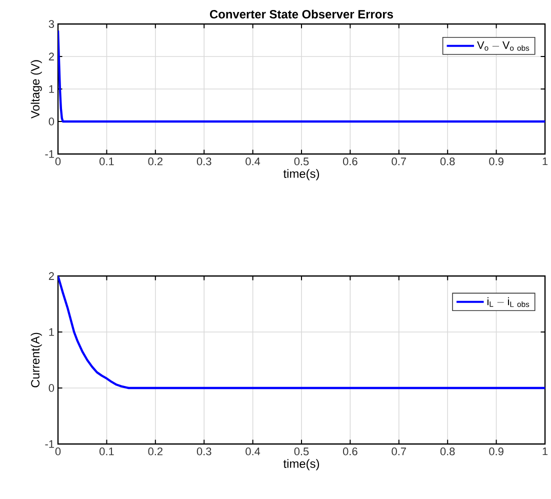 The width and height of the screenshot is (551, 499). I want to click on legend-label: $\mathrm{i_L - i_{L\ obs}}$, so click(508, 302).